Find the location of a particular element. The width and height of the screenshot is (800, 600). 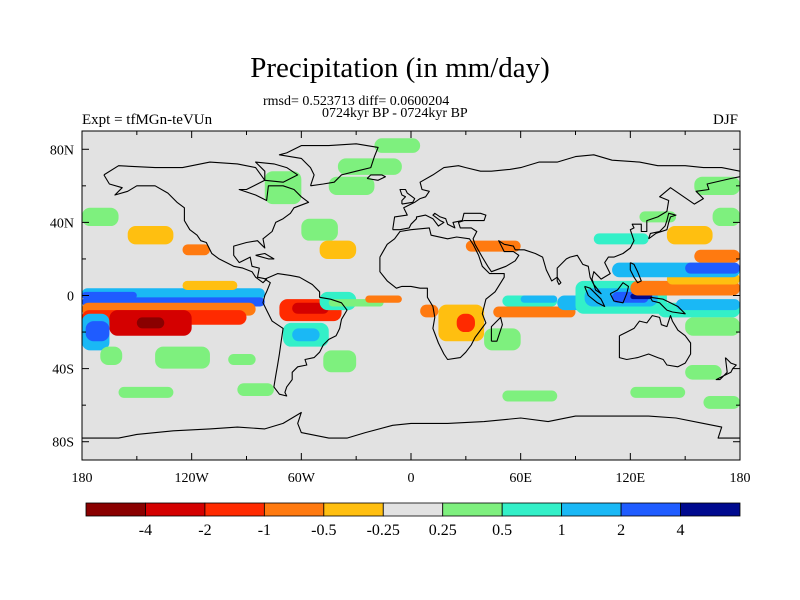

coastline-australia is located at coordinates (655, 341).